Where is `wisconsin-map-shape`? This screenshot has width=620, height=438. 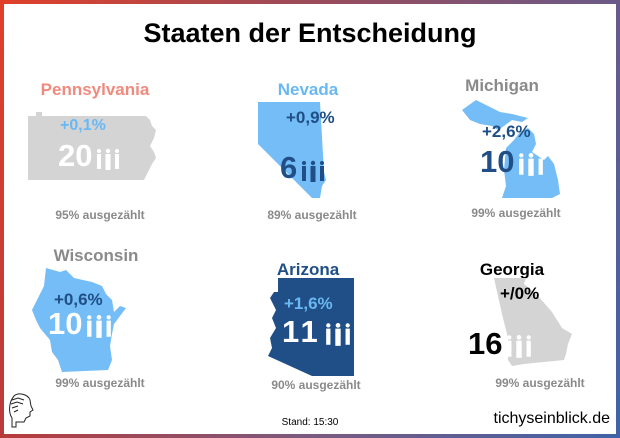
wisconsin-map-shape is located at coordinates (79, 320).